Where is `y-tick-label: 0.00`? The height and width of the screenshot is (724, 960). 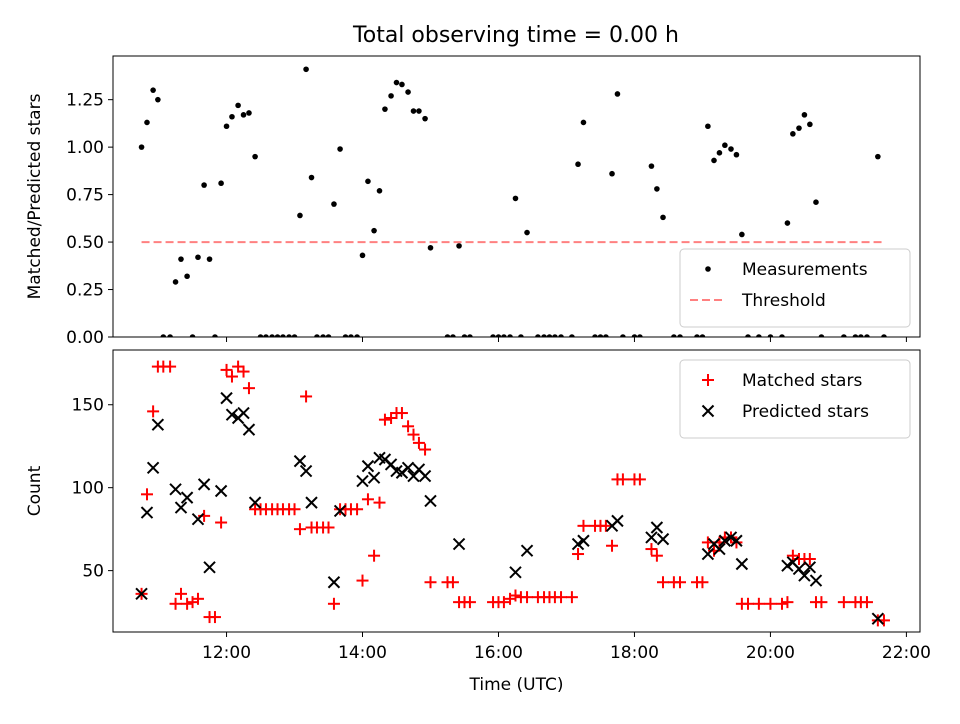 y-tick-label: 0.00 is located at coordinates (85, 338).